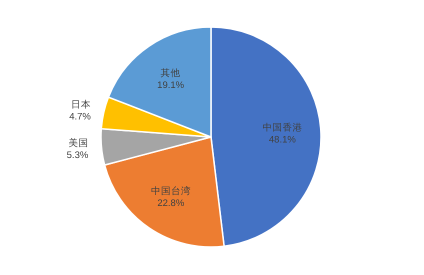 The height and width of the screenshot is (275, 424). Describe the element at coordinates (80, 104) in the screenshot. I see `slice-label: 日本` at that location.